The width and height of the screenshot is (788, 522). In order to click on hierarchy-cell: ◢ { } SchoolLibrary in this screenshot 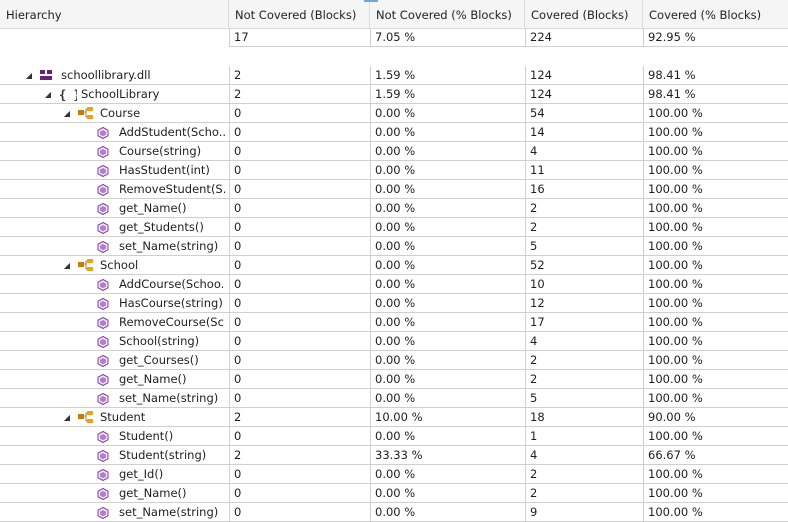, I will do `click(114, 94)`.